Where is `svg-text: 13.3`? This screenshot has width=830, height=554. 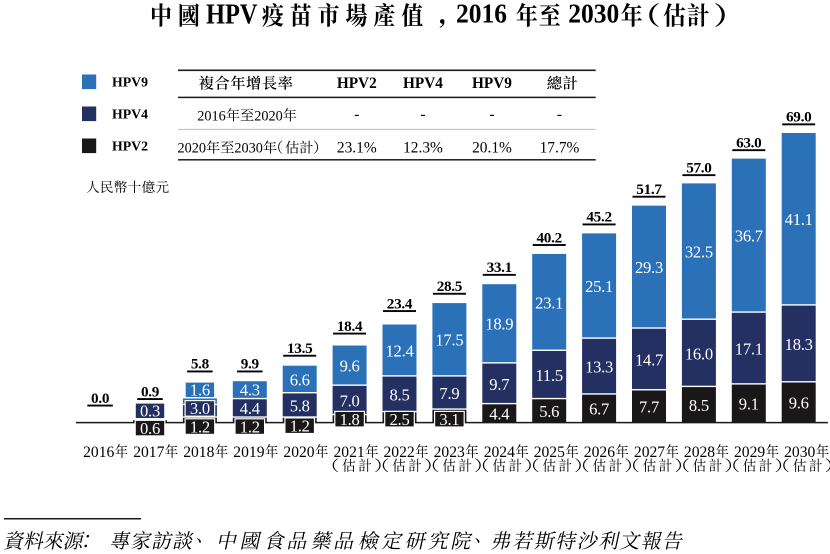
svg-text: 13.3 is located at coordinates (599, 367).